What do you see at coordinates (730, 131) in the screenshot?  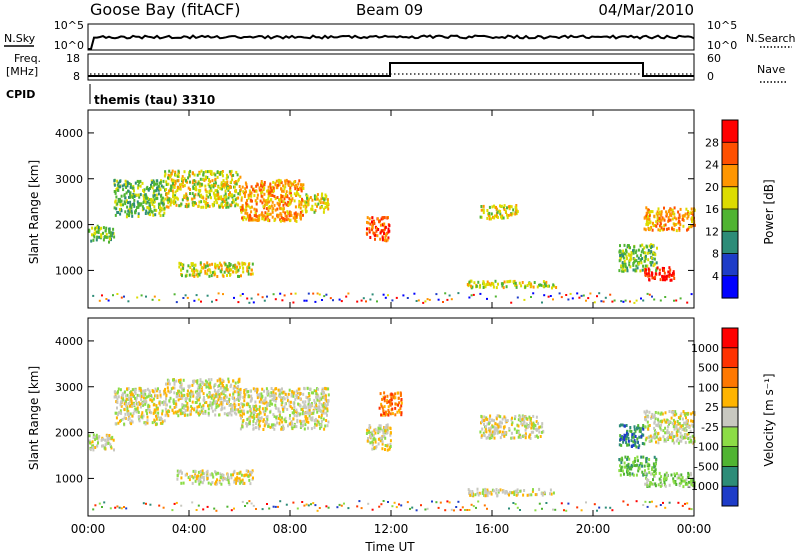 I see `colorbar-segment` at bounding box center [730, 131].